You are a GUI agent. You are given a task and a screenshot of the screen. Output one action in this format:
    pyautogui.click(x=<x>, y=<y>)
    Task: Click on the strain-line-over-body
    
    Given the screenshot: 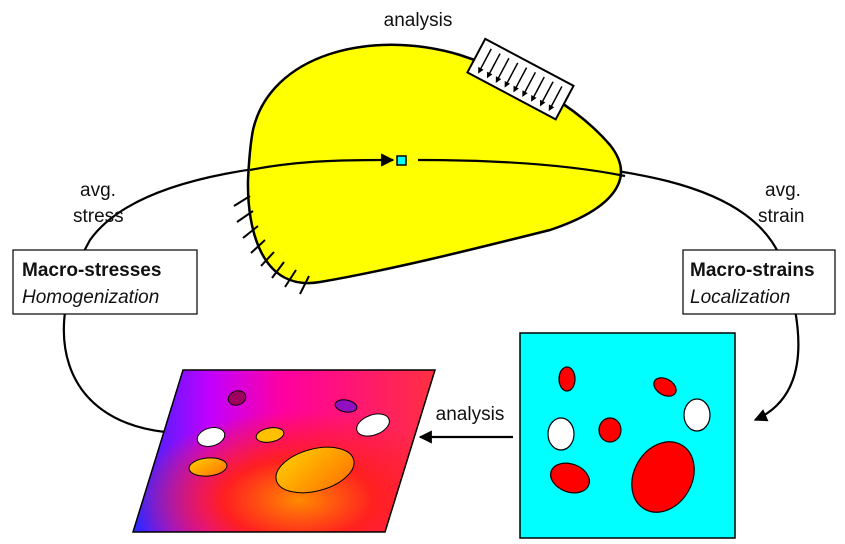 What is the action you would take?
    pyautogui.click(x=521, y=168)
    